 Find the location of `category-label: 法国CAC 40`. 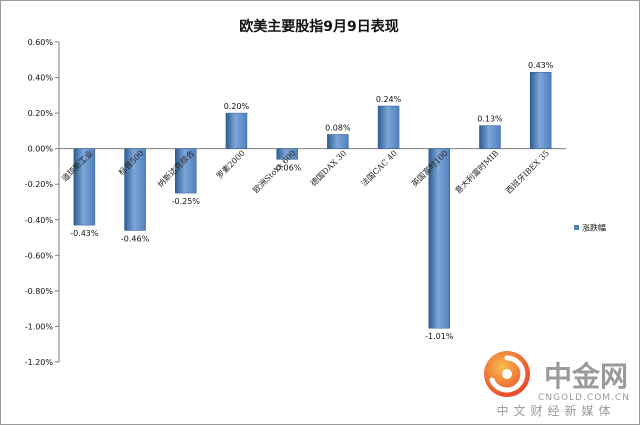

category-label: 法国CAC 40 is located at coordinates (379, 168).